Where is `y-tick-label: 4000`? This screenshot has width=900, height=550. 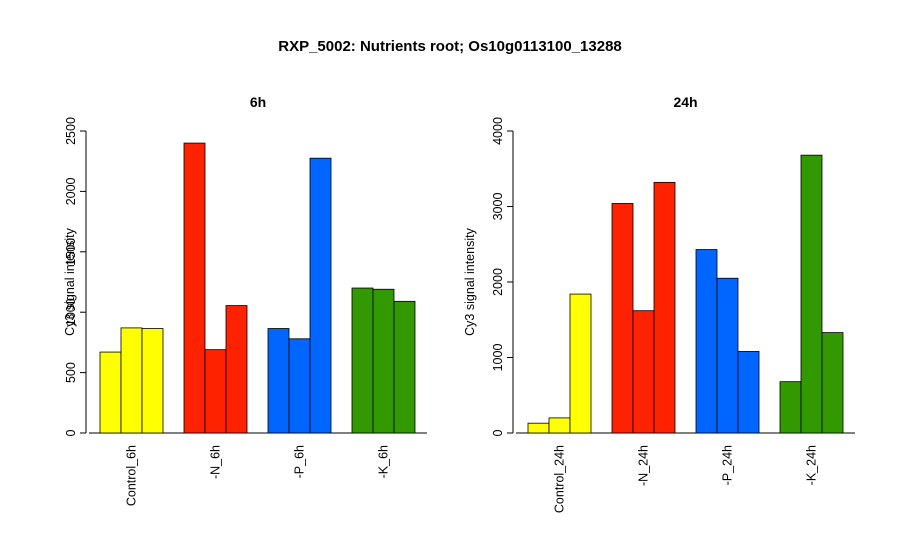
y-tick-label: 4000 is located at coordinates (498, 131).